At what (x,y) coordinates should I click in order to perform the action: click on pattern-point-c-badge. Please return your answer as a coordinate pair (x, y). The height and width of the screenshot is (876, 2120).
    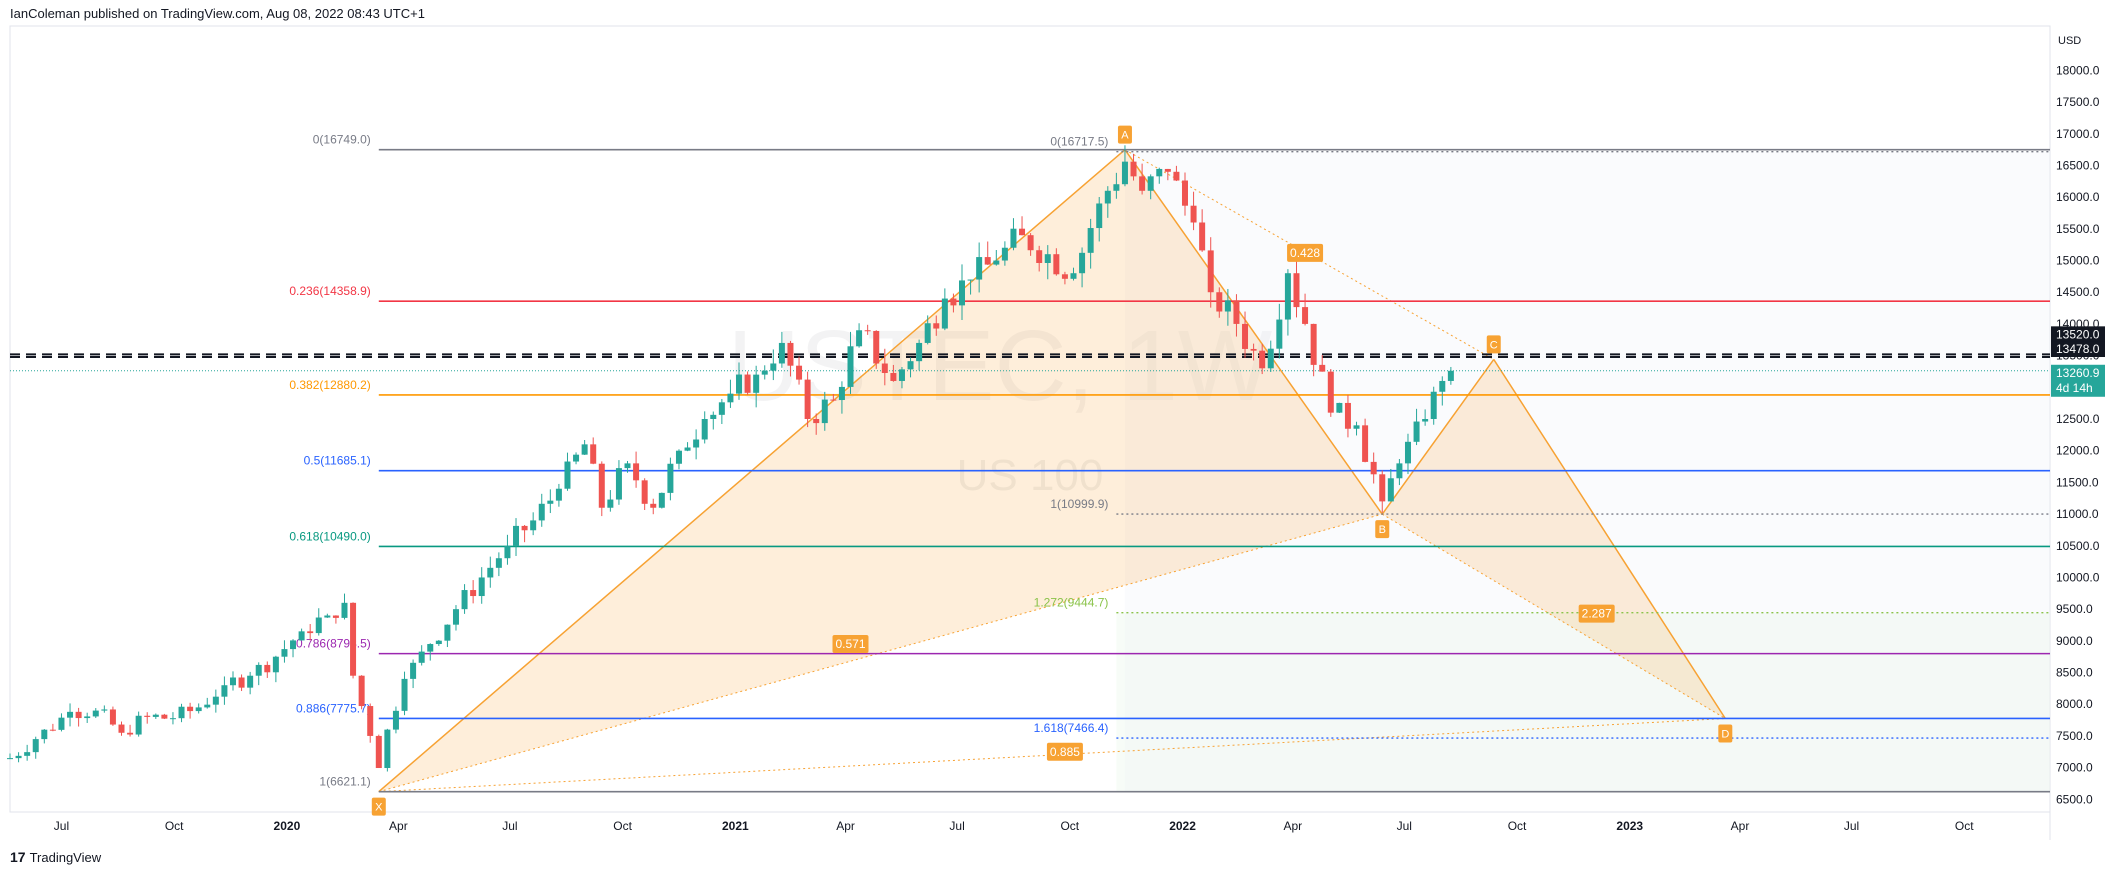
    Looking at the image, I should click on (1493, 344).